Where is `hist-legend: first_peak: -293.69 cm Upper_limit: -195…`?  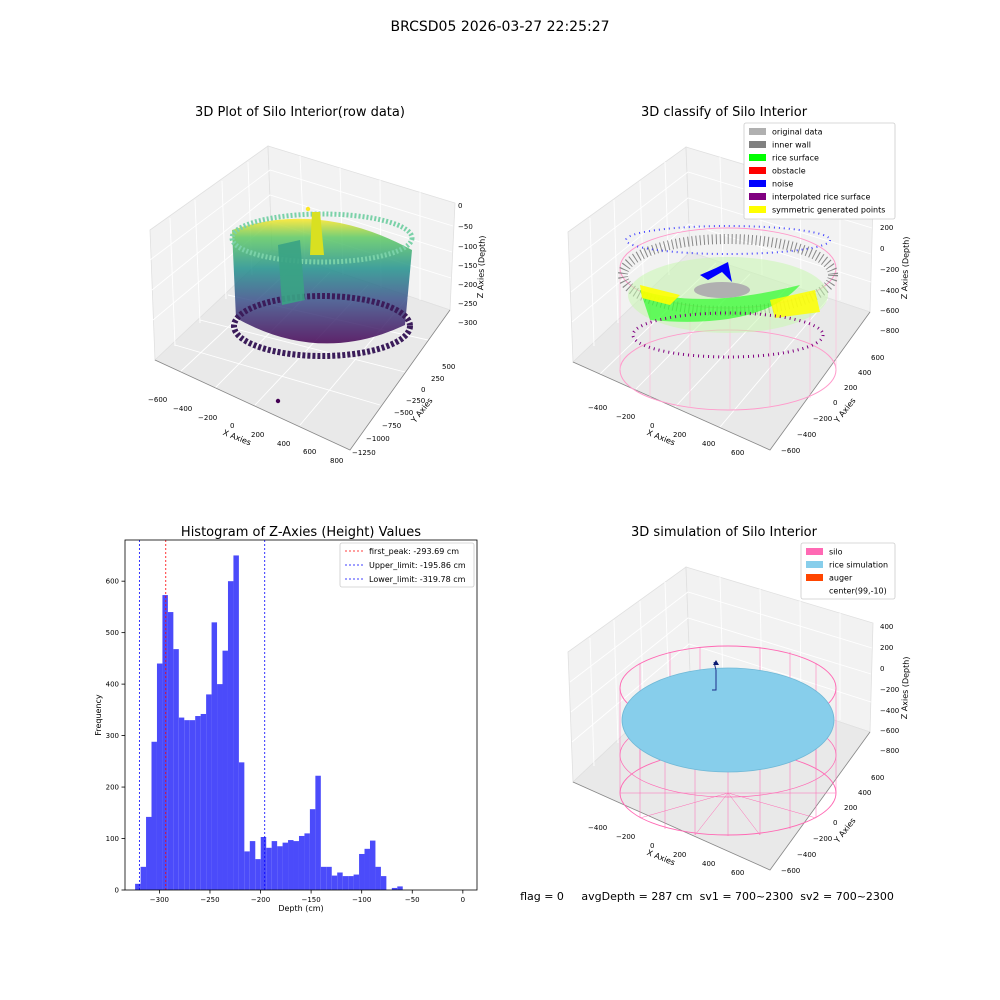 hist-legend: first_peak: -293.69 cm Upper_limit: -195… is located at coordinates (407, 565).